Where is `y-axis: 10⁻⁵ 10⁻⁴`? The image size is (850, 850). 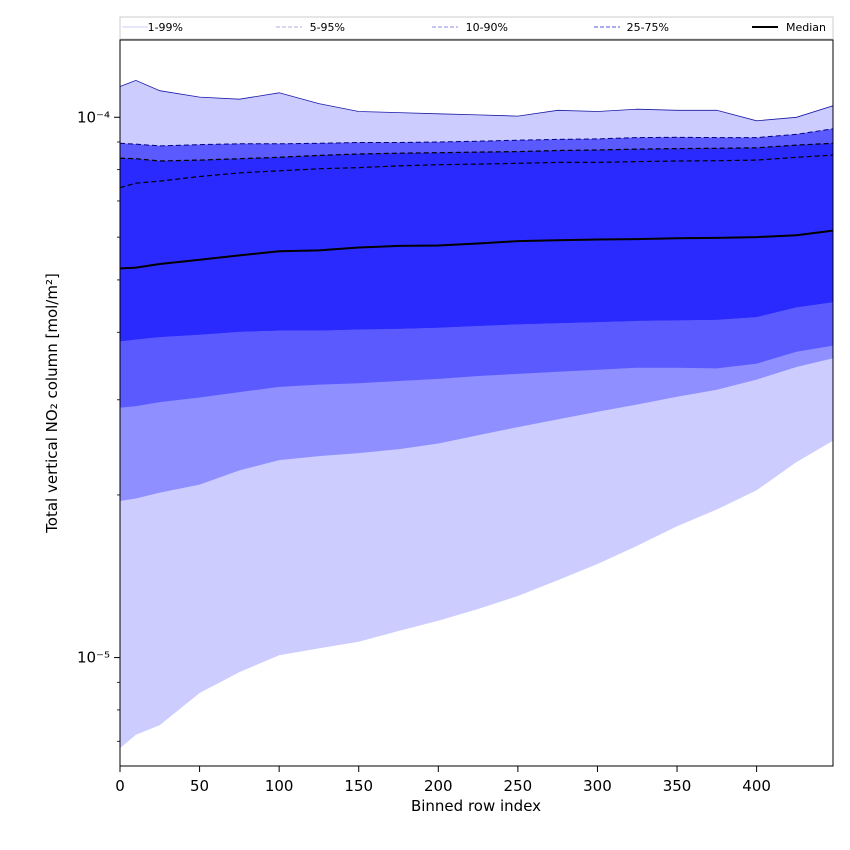 y-axis: 10⁻⁵ 10⁻⁴ is located at coordinates (98, 425).